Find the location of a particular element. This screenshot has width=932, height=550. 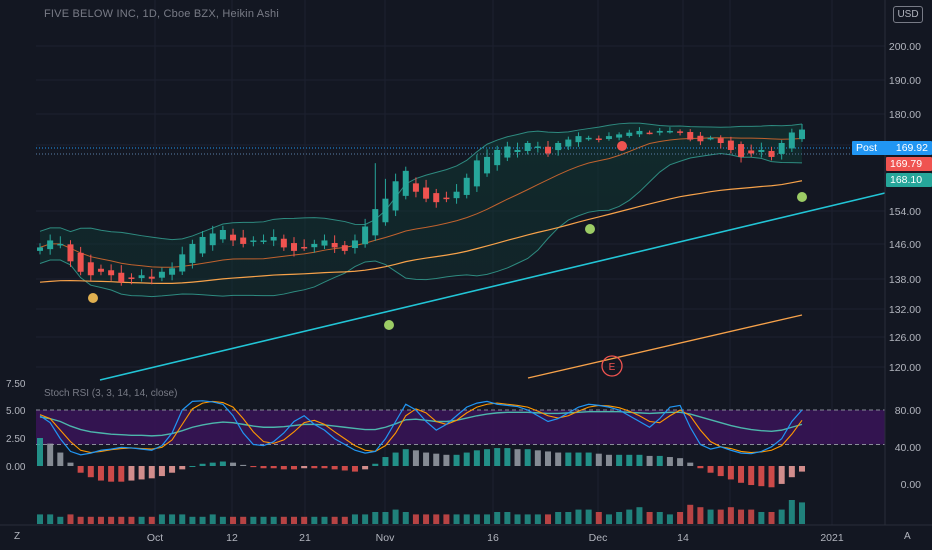

time-tick-label: 16 is located at coordinates (493, 538).